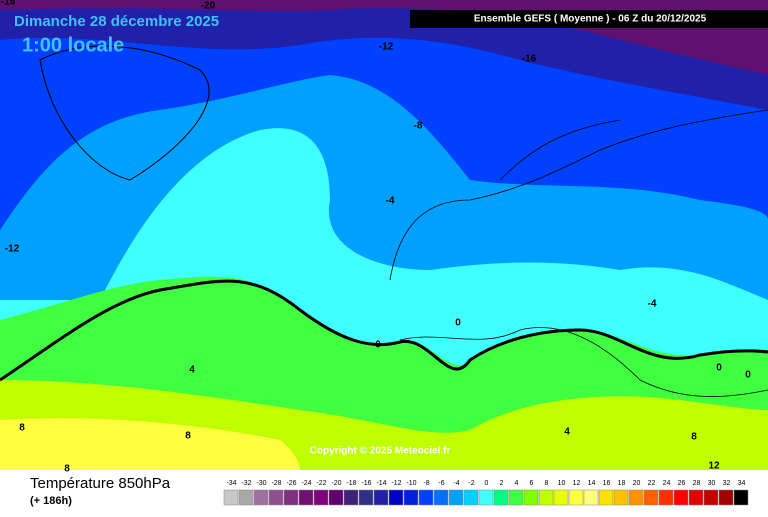 This screenshot has width=768, height=517. What do you see at coordinates (441, 483) in the screenshot?
I see `scale-label: -6` at bounding box center [441, 483].